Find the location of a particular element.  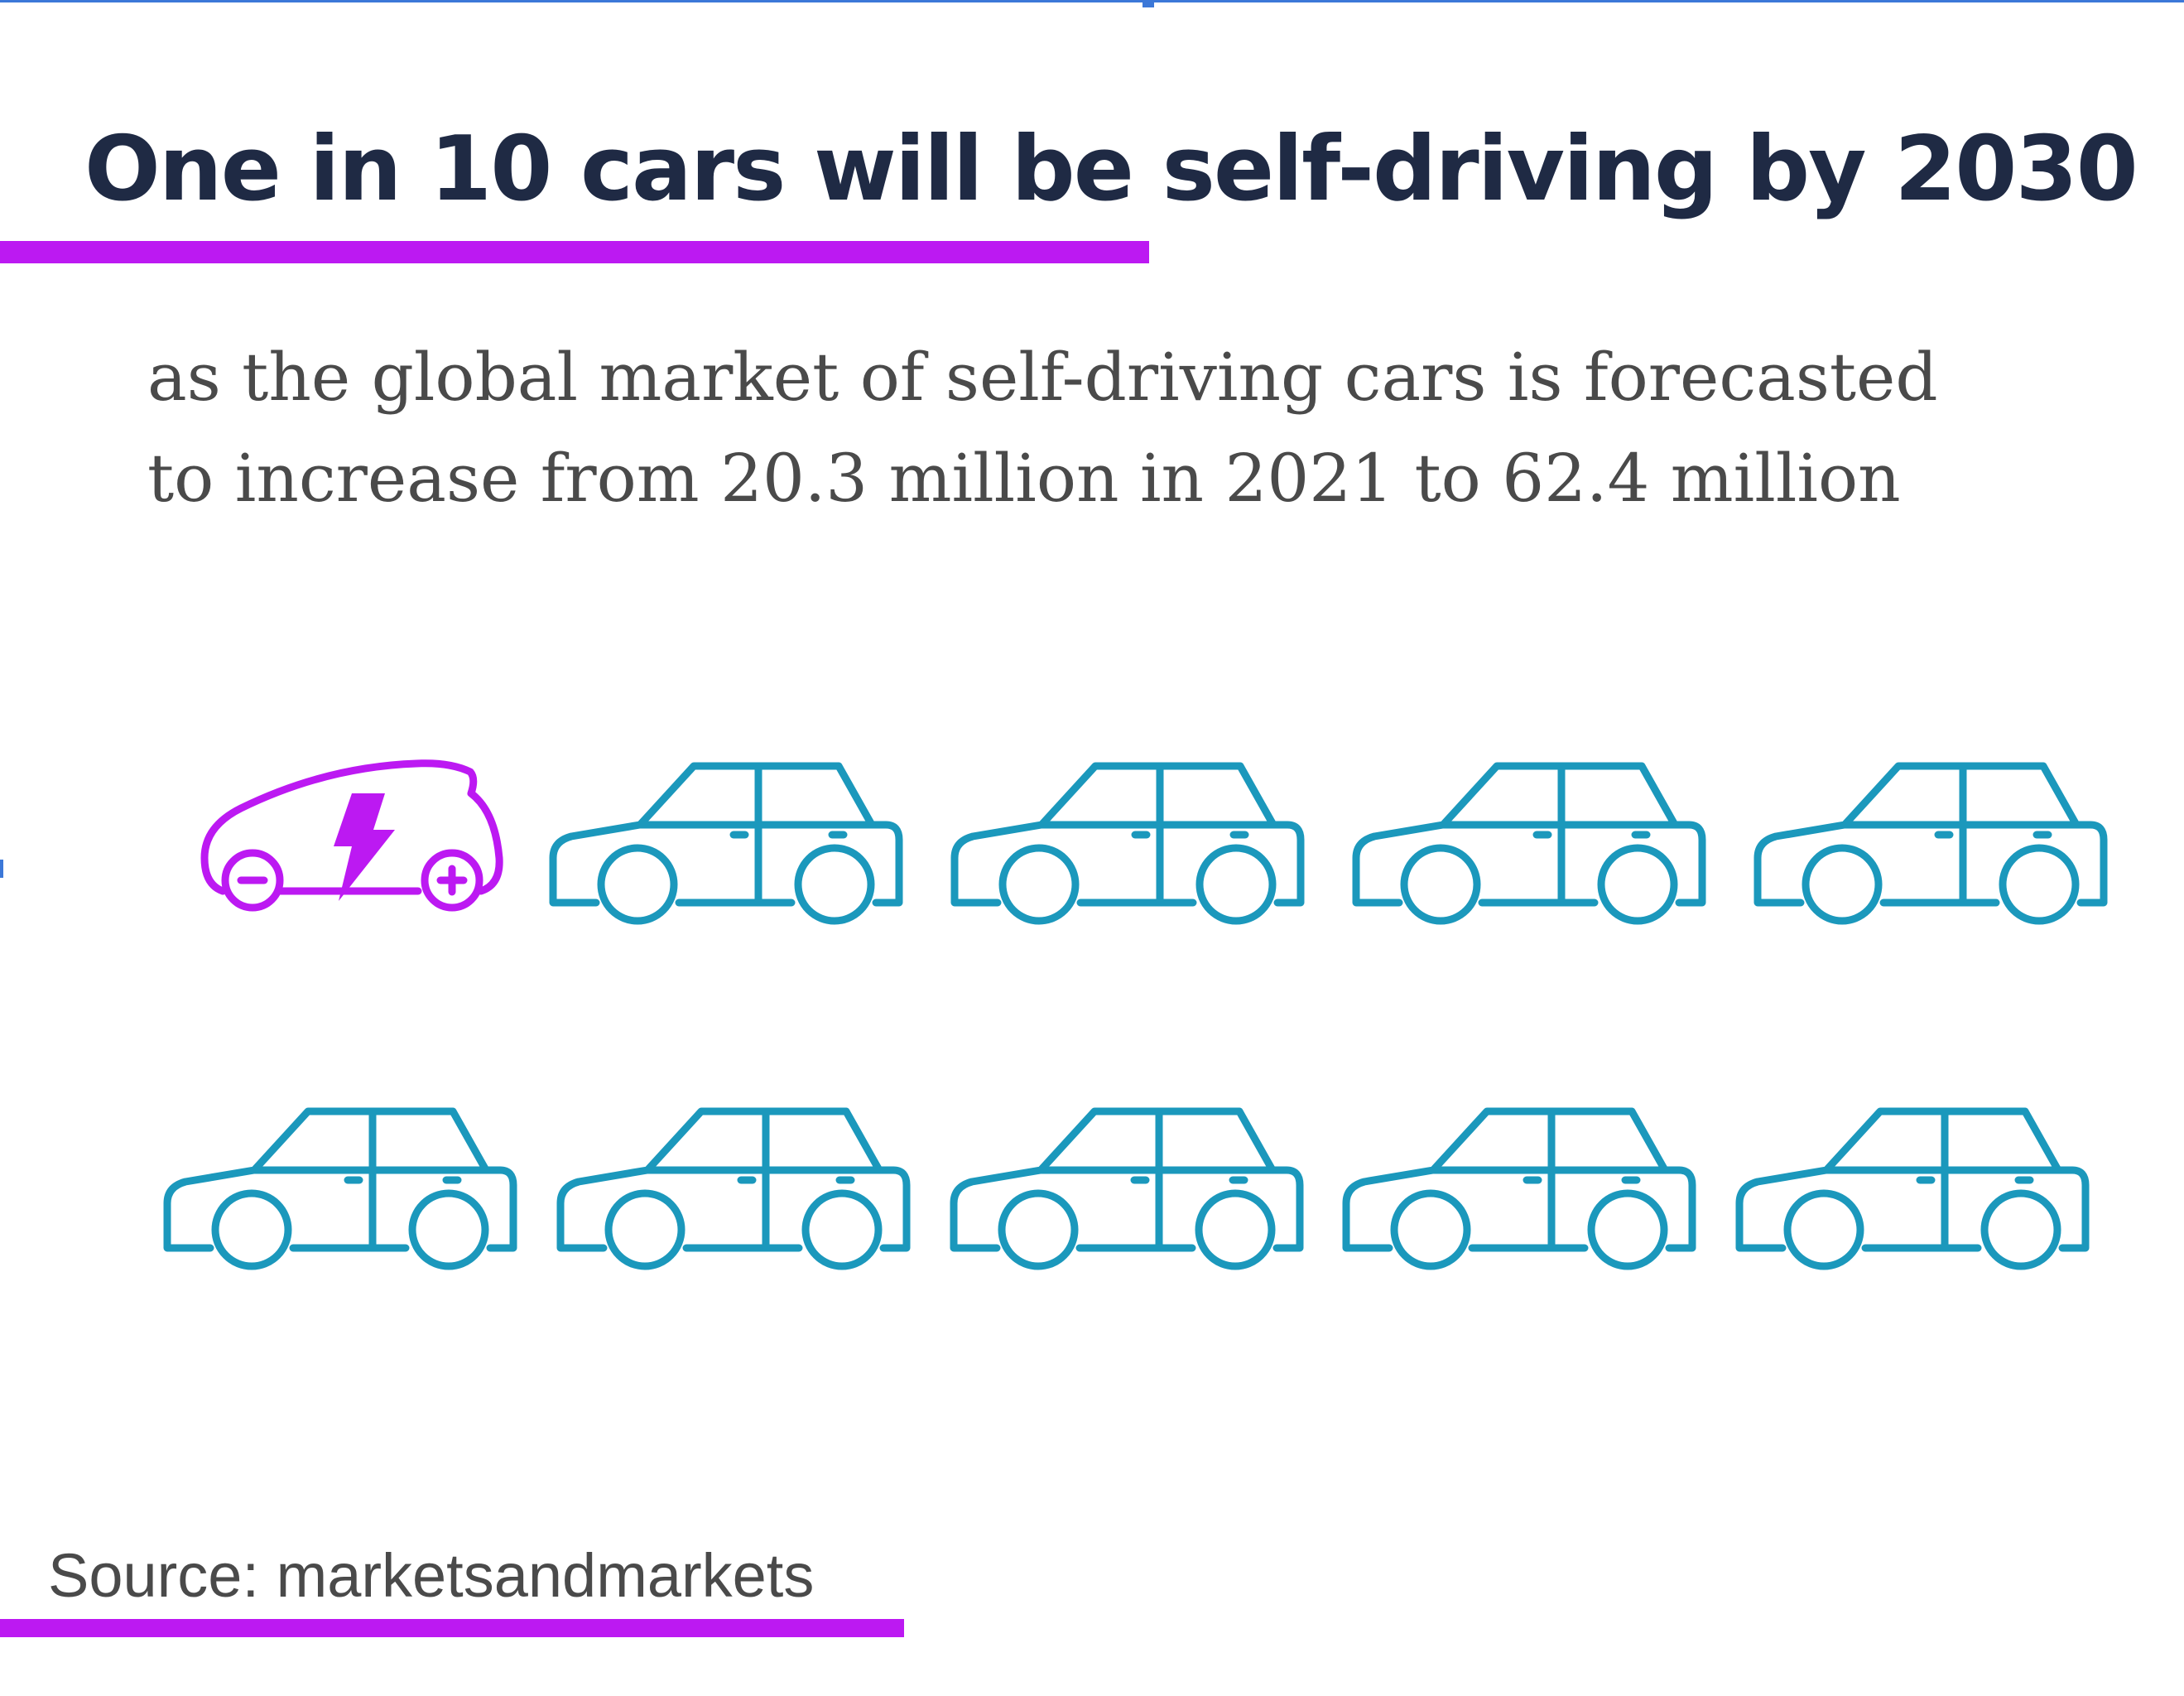

title-underline is located at coordinates (574, 252).